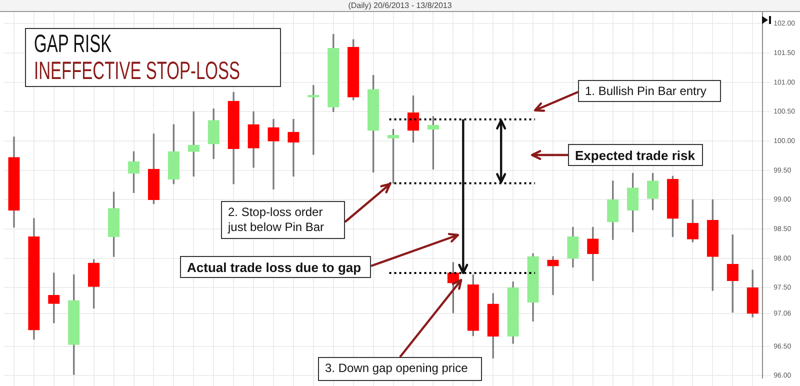 Image resolution: width=800 pixels, height=386 pixels. Describe the element at coordinates (400, 6) in the screenshot. I see `text: (Daily) 20/6/2013 - 13/8/2013` at that location.